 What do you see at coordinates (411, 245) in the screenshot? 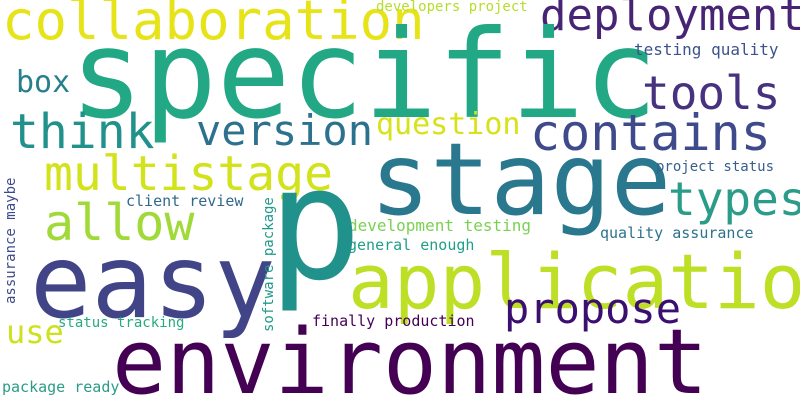
I see `word-general-enough: general enough` at bounding box center [411, 245].